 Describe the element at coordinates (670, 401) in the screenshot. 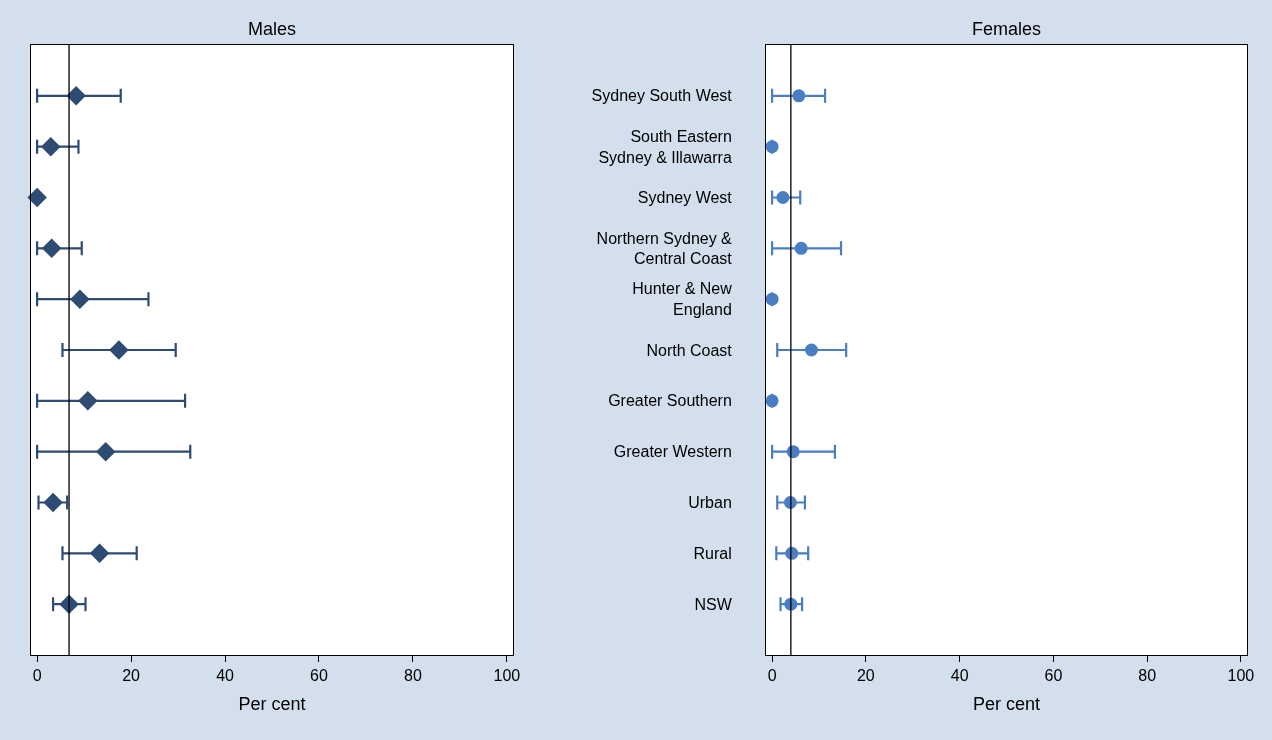

I see `y-tick-label: Greater Southern` at that location.